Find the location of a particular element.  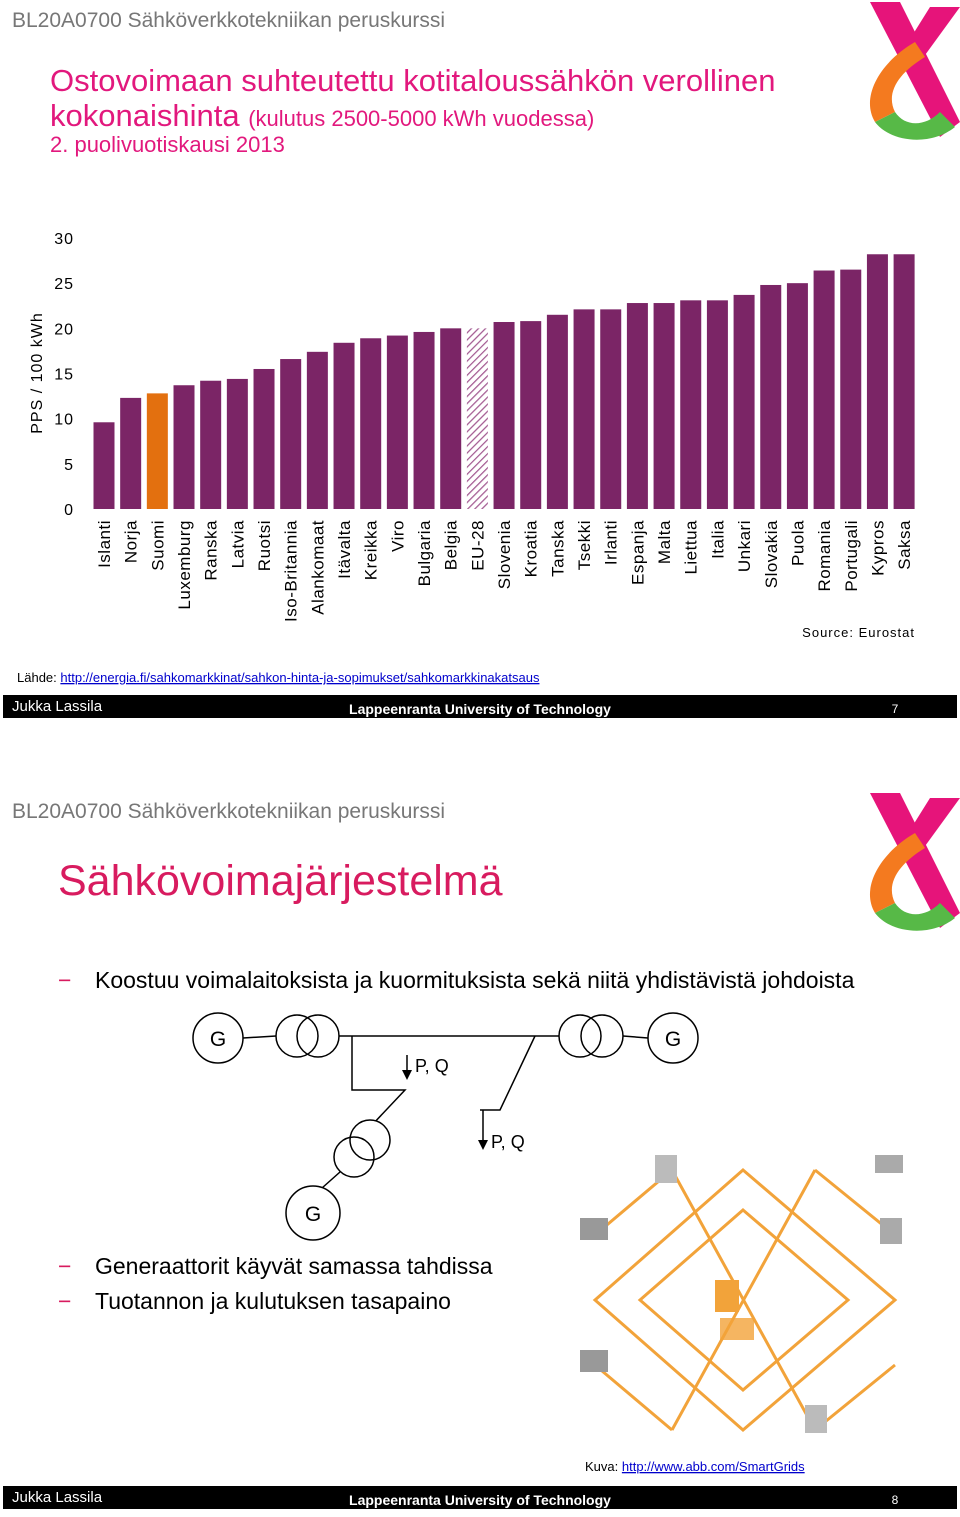

caption-label: Kuva: is located at coordinates (601, 1466).